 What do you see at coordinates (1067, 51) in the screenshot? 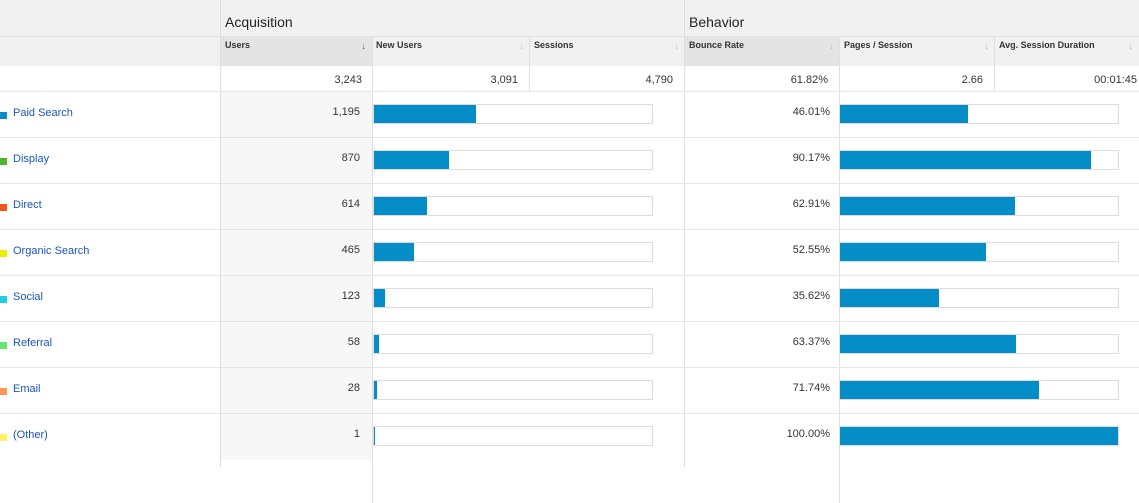
I see `avg-session-duration-column-header: Avg. Session Duration ↓` at bounding box center [1067, 51].